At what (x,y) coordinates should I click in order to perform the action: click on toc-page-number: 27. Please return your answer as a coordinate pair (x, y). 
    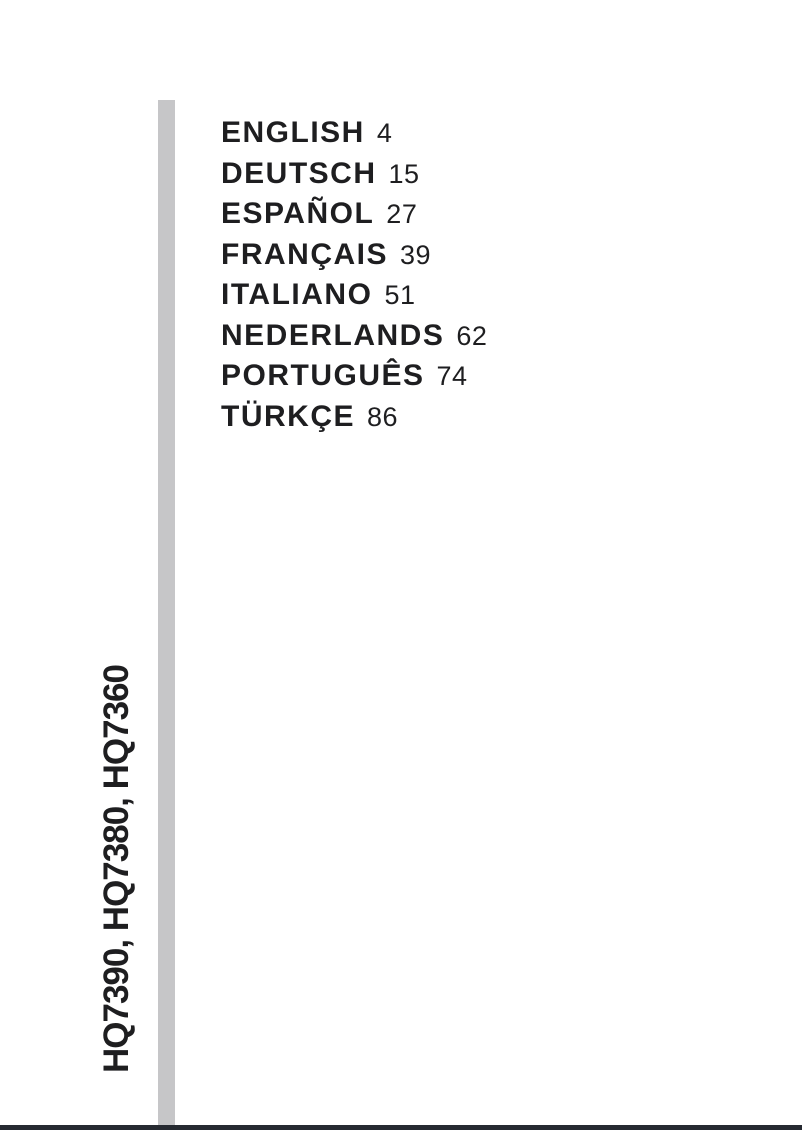
    Looking at the image, I should click on (402, 214).